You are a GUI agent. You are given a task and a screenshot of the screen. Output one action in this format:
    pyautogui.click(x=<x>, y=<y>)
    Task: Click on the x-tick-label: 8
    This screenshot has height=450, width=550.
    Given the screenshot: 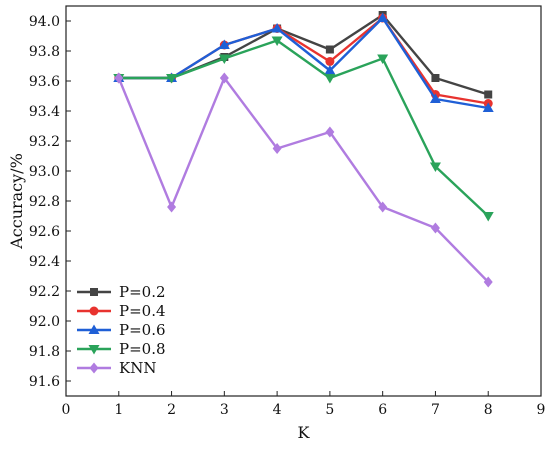 What is the action you would take?
    pyautogui.click(x=488, y=410)
    